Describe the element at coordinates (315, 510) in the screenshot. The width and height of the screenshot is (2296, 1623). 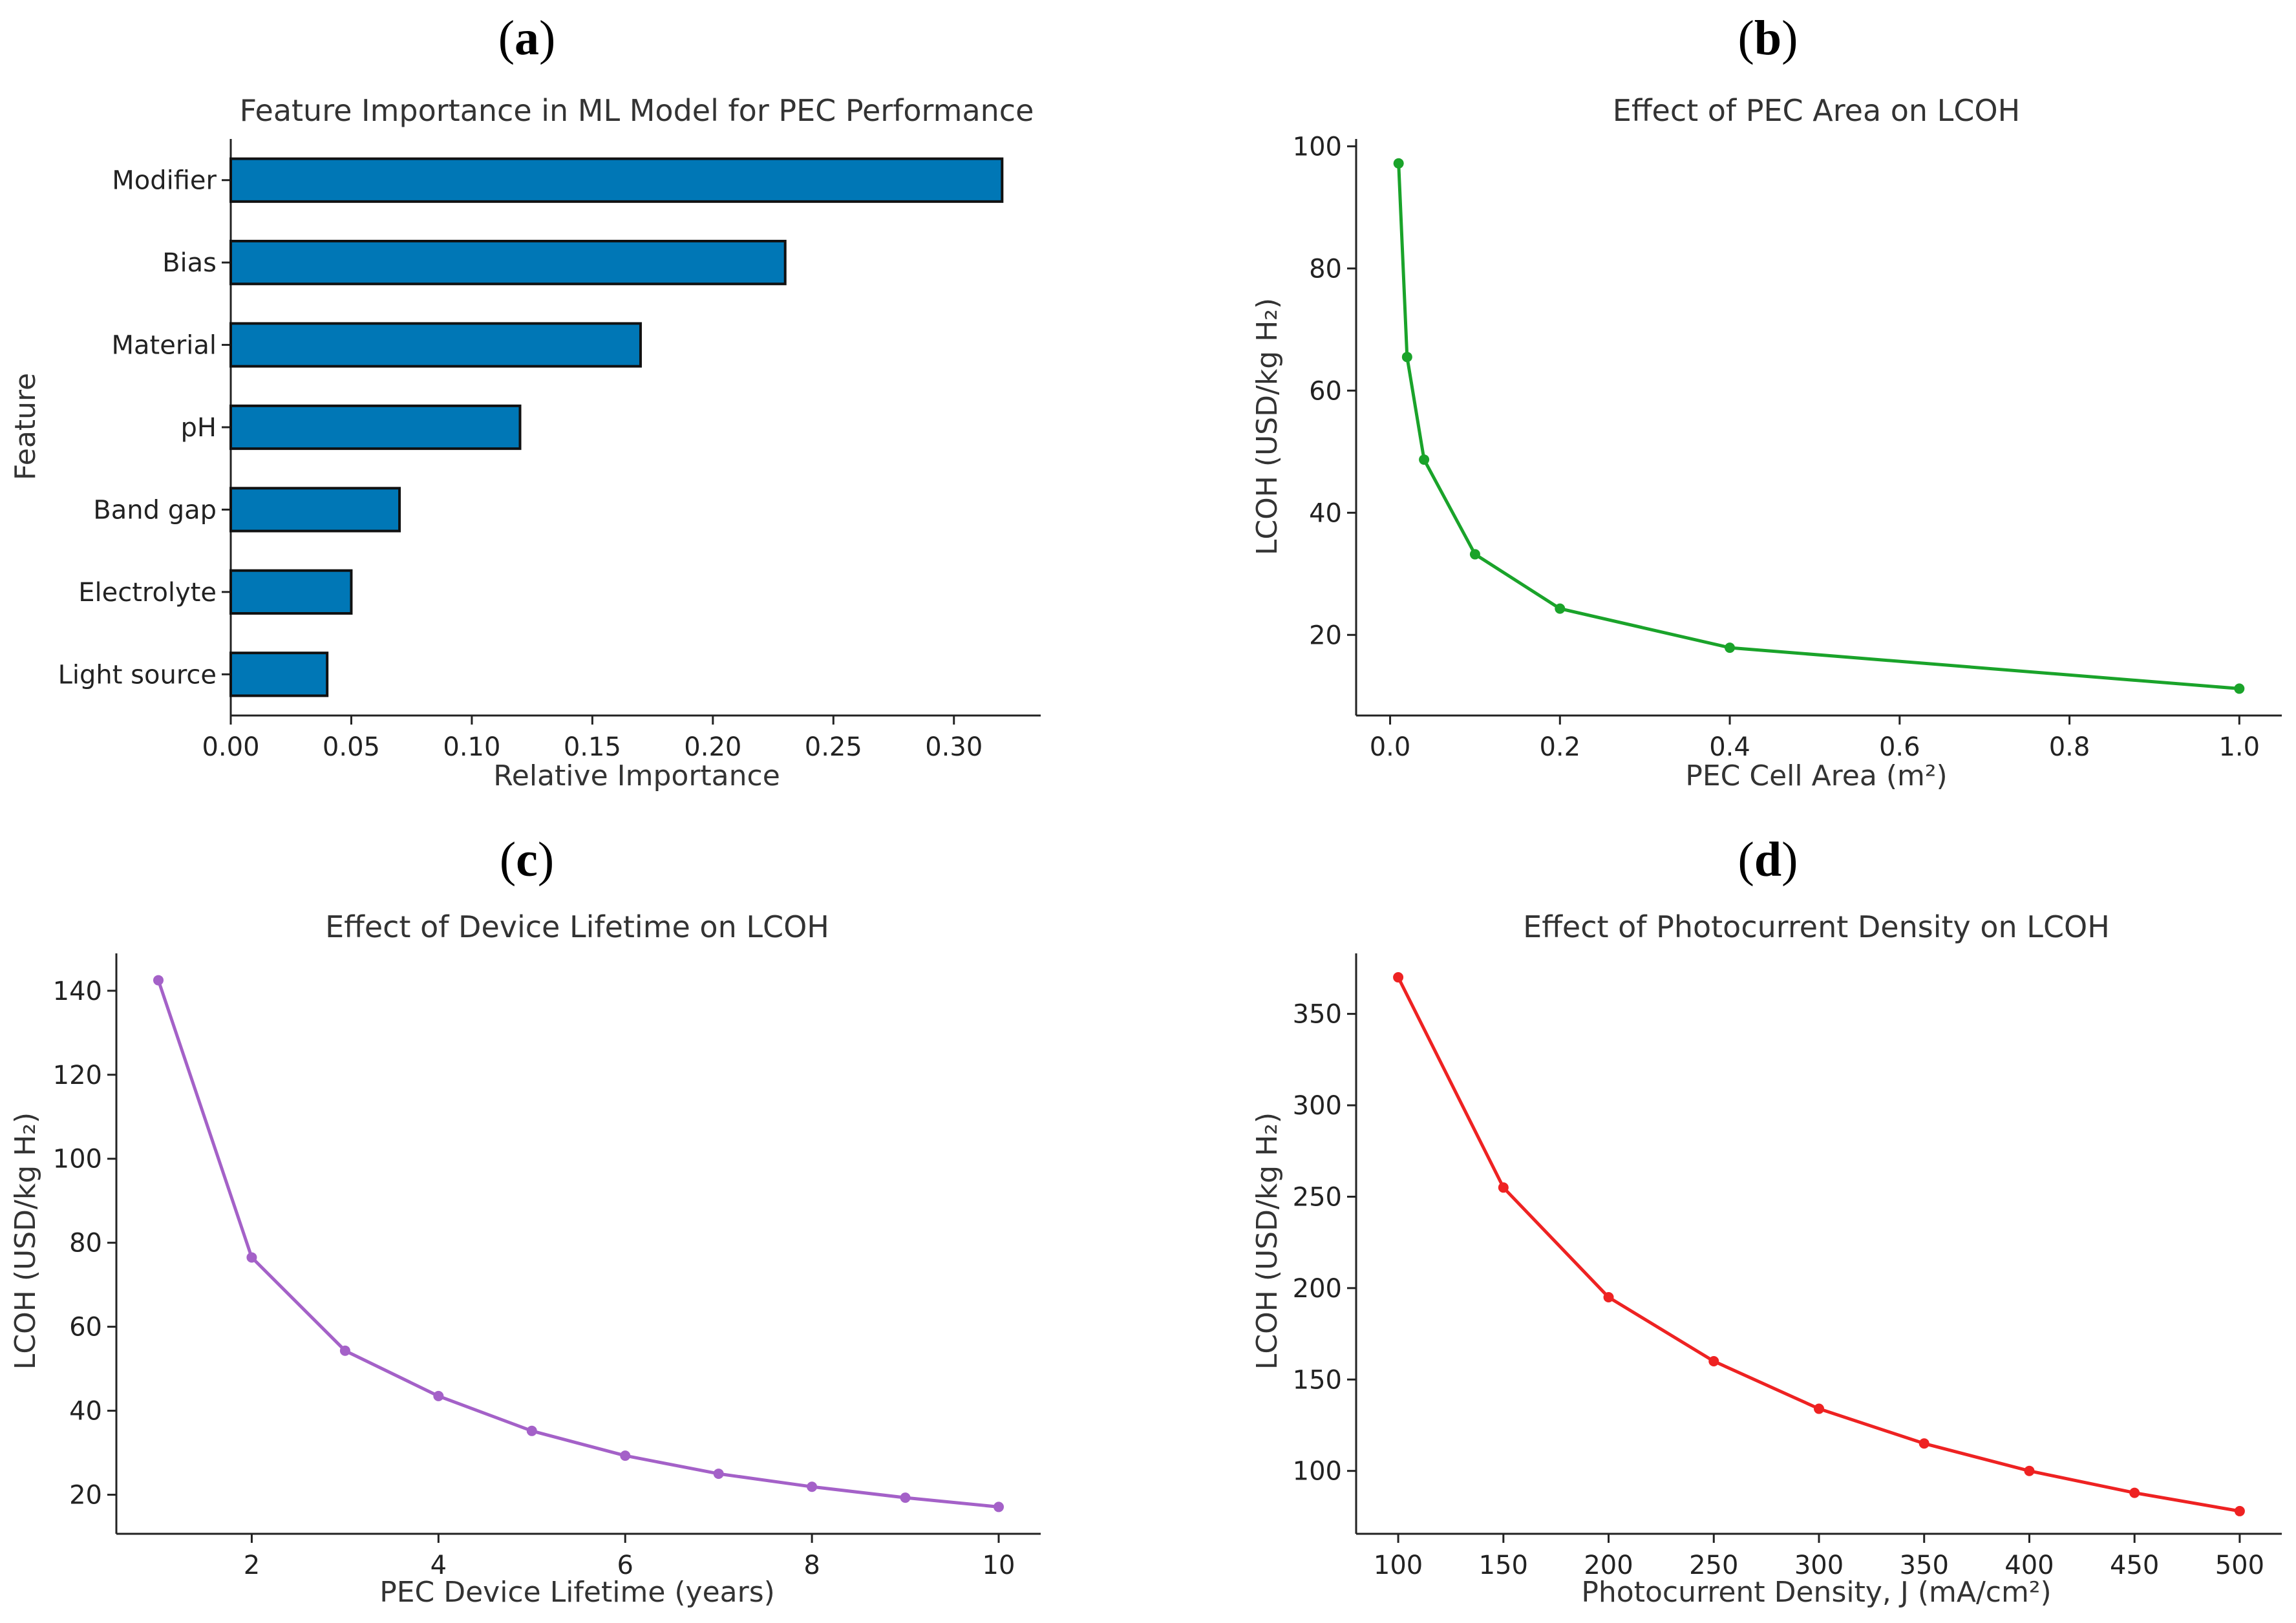
I see `bar-band-gap` at that location.